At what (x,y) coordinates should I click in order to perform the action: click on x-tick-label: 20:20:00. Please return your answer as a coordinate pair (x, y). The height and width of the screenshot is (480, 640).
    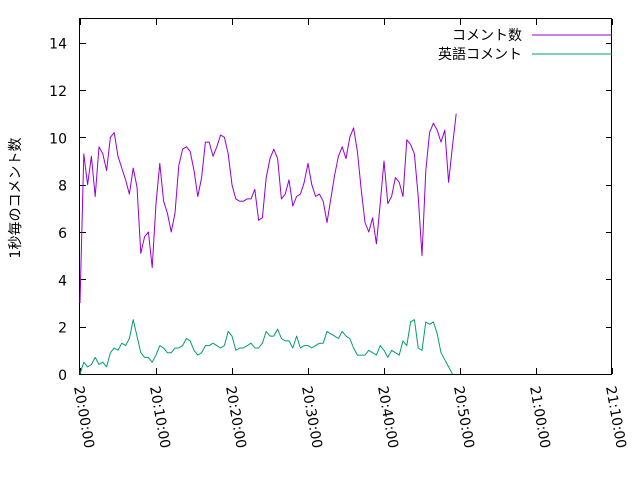
    Looking at the image, I should click on (235, 417).